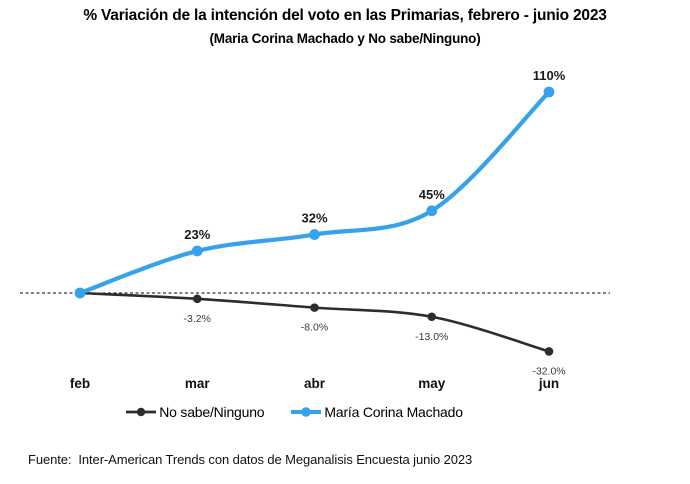 This screenshot has height=484, width=690. What do you see at coordinates (431, 337) in the screenshot?
I see `data-label-may-no-sabe: -13.0%` at bounding box center [431, 337].